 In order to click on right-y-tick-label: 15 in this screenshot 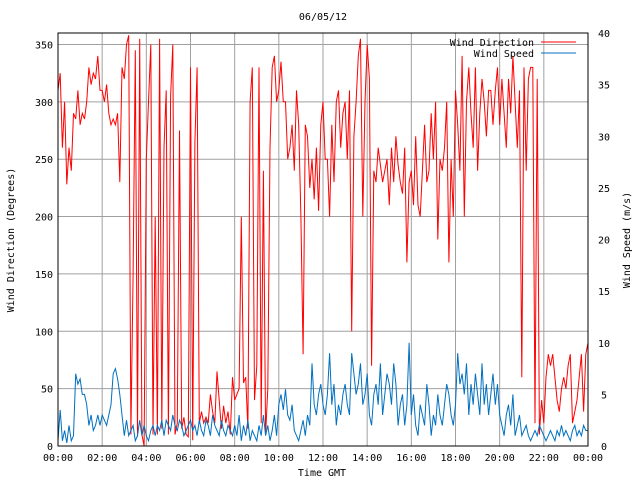, I will do `click(604, 292)`.